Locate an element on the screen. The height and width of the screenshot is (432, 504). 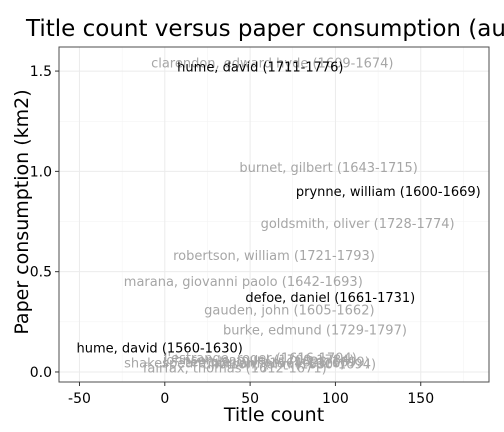
x-tick-label: 0 is located at coordinates (164, 399).